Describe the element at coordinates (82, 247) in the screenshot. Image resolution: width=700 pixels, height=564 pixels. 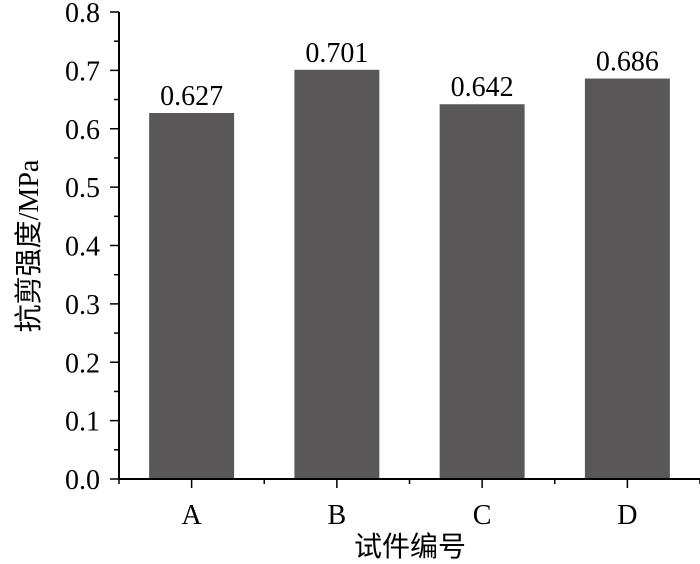
I see `y-tick-label: 0.4` at that location.